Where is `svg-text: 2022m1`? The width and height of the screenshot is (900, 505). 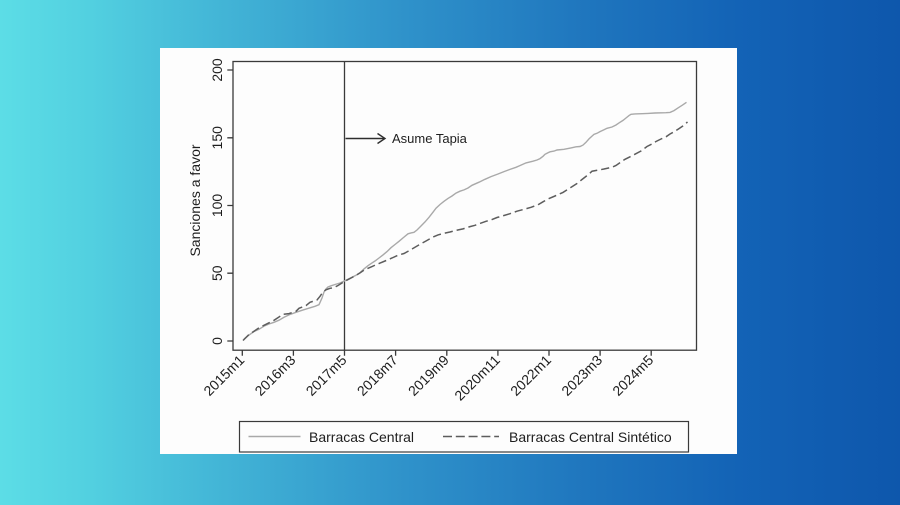
svg-text: 2022m1 is located at coordinates (530, 375).